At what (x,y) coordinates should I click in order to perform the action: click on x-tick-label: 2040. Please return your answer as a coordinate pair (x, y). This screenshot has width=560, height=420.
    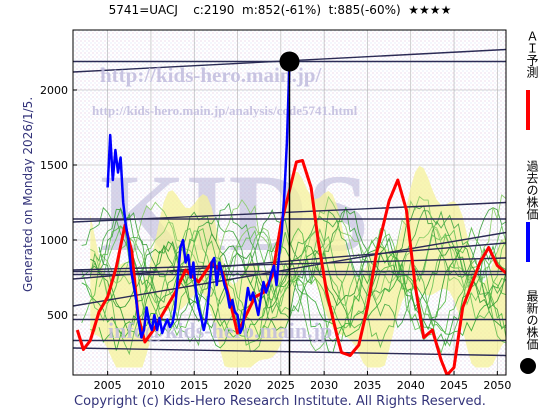
    Looking at the image, I should click on (411, 385).